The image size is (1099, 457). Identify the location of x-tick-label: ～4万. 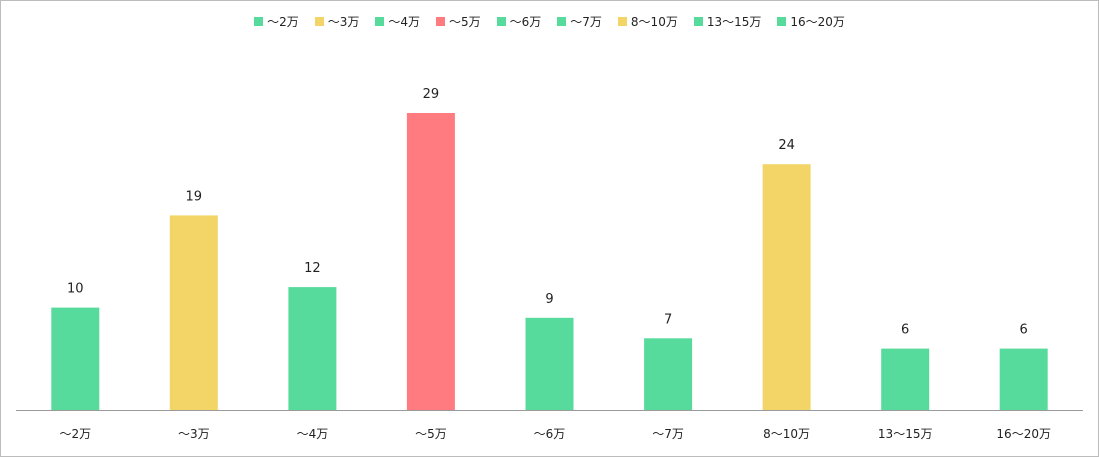
(313, 434).